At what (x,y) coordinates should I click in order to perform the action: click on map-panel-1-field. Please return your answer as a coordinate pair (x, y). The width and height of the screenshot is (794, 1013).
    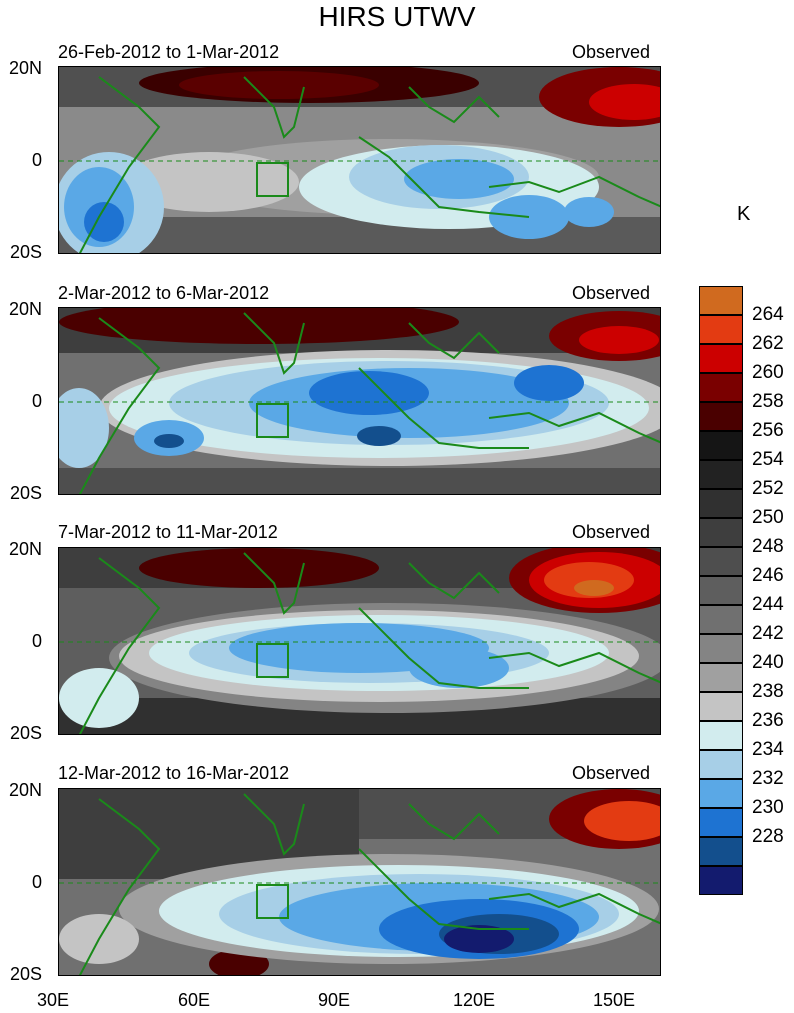
    Looking at the image, I should click on (359, 160).